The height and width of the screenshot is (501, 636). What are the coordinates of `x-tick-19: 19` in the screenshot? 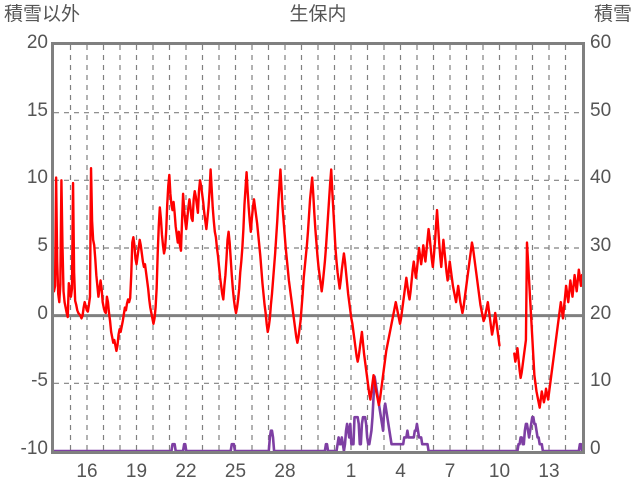 It's located at (136, 471).